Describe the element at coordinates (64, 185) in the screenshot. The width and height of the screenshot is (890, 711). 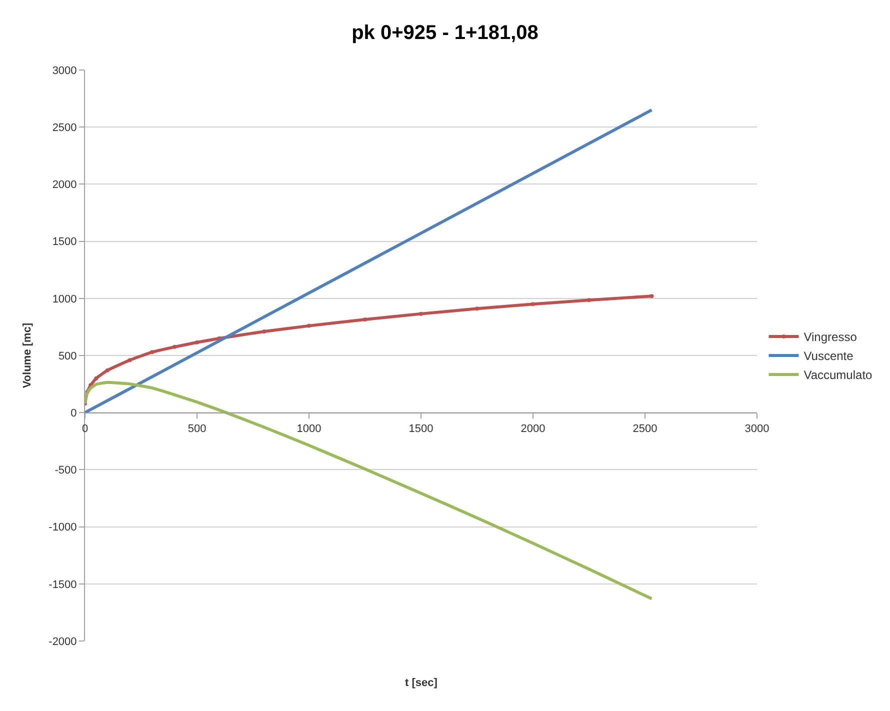
I see `y-tick-label: 2000` at that location.